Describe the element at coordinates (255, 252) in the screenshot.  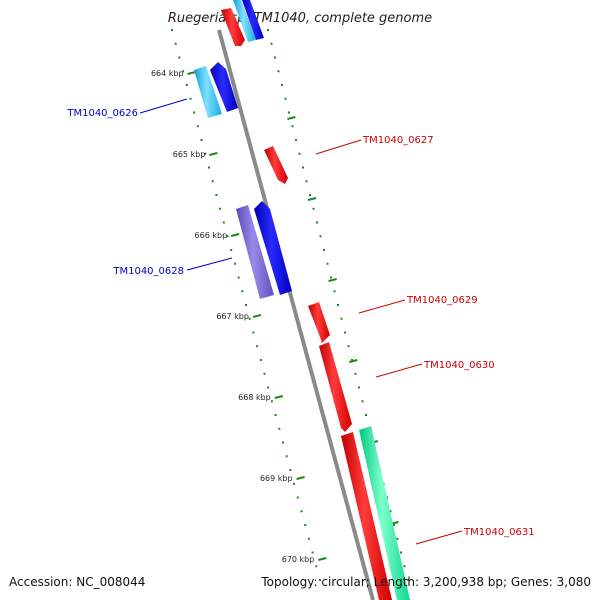
I see `gene-tm1040-0628-a` at that location.